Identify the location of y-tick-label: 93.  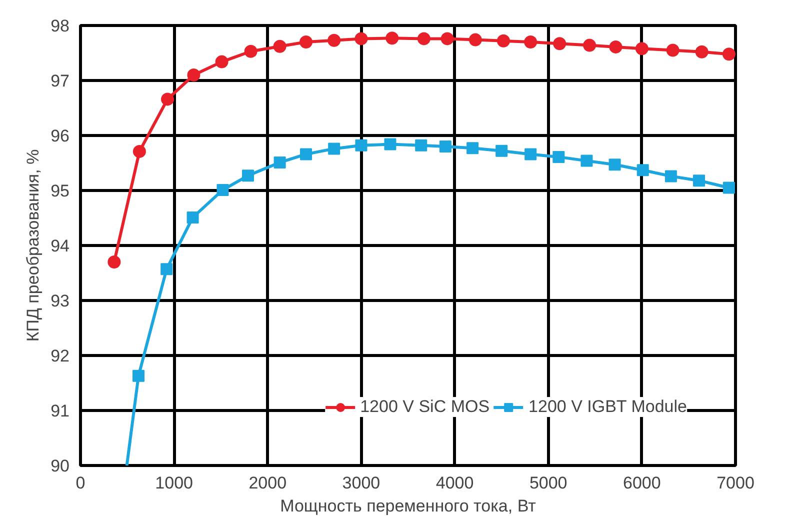
(60, 301).